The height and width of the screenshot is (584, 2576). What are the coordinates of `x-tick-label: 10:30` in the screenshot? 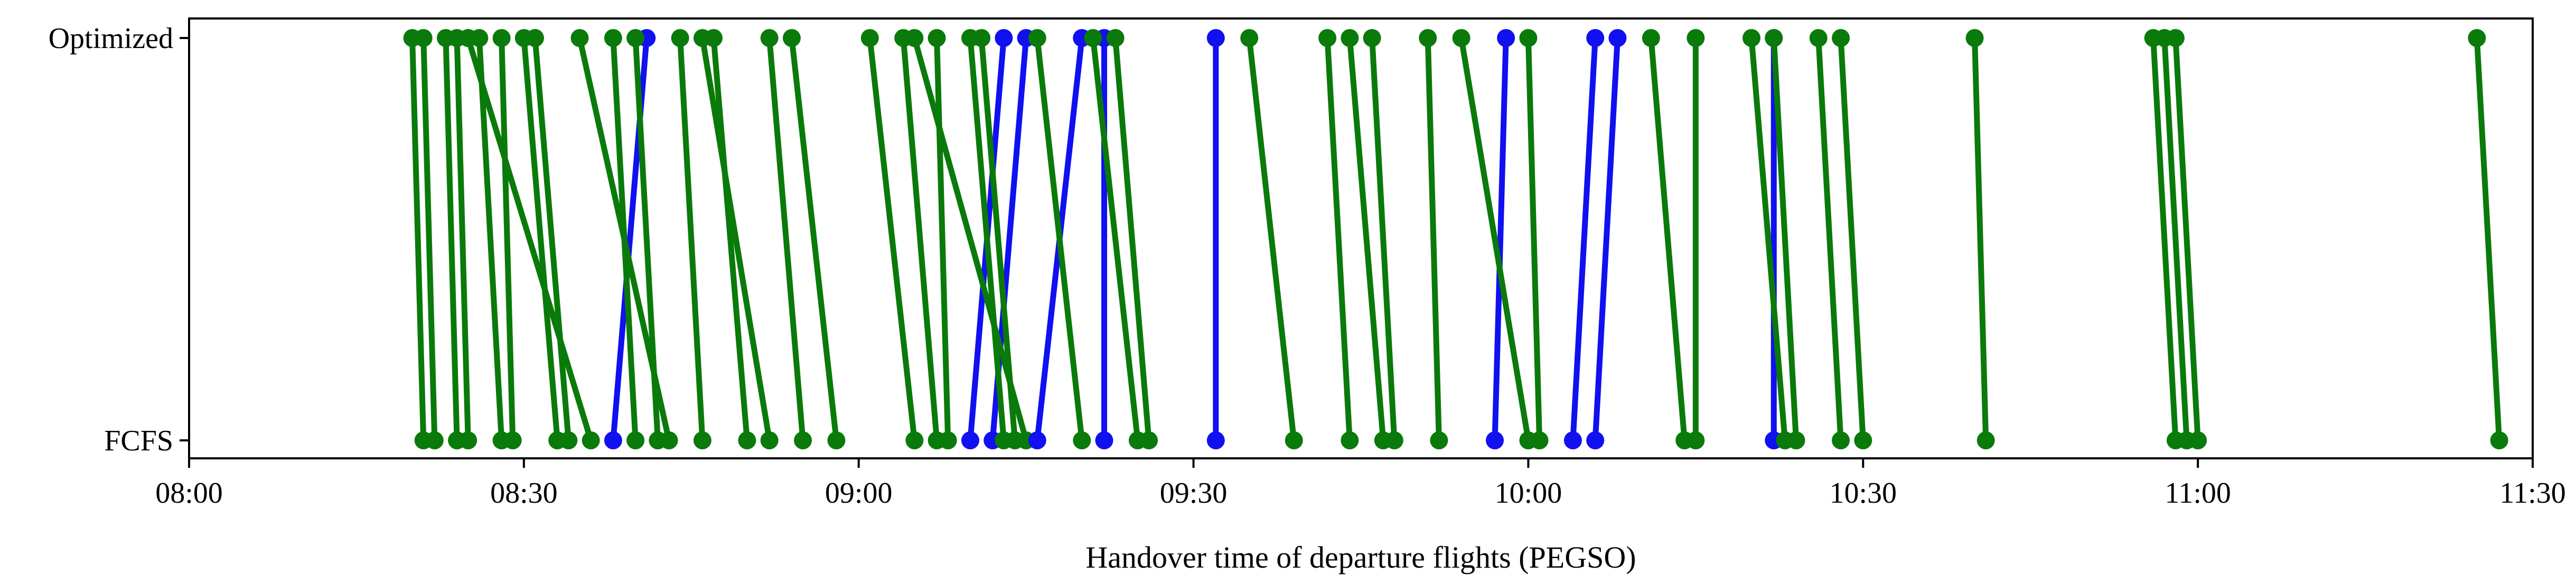 It's located at (1863, 493).